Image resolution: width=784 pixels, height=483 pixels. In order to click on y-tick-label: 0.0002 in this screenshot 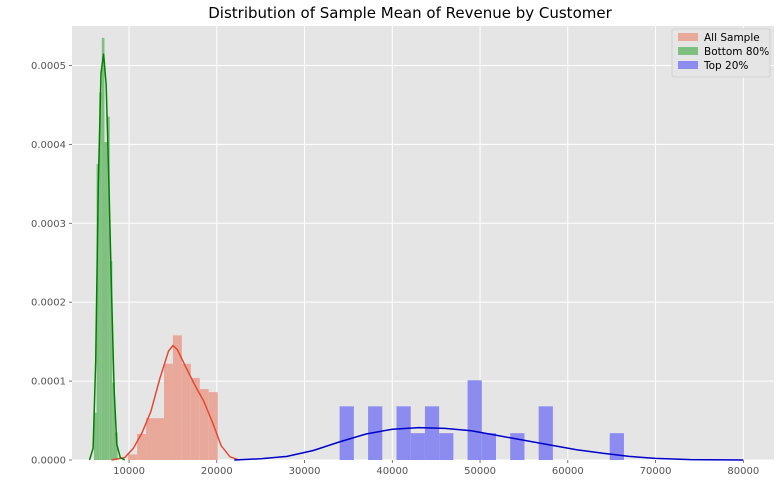, I will do `click(48, 303)`.